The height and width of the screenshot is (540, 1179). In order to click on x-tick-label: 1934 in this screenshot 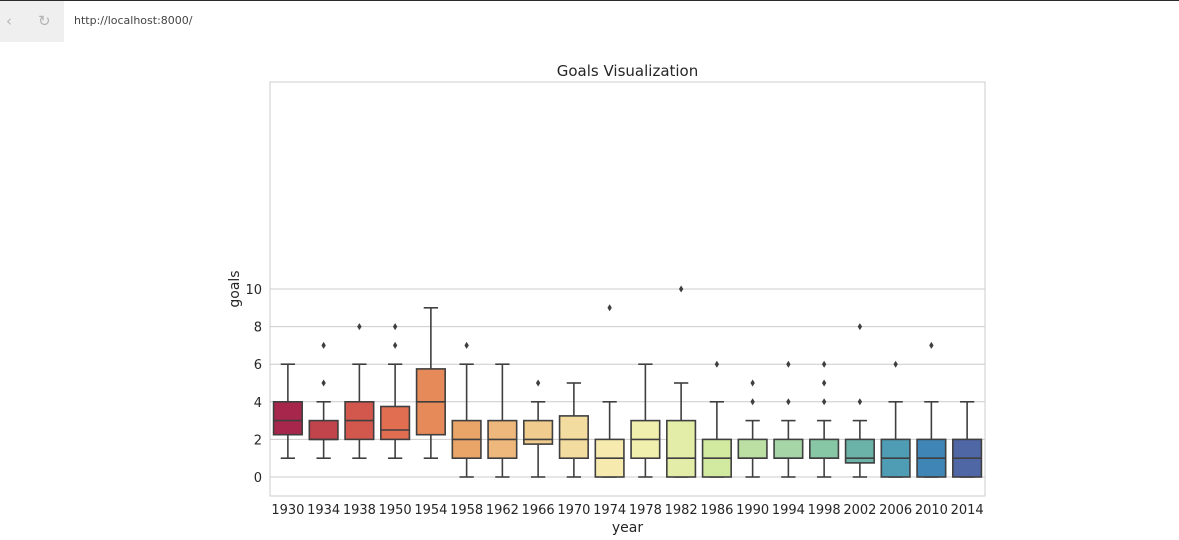, I will do `click(323, 510)`.